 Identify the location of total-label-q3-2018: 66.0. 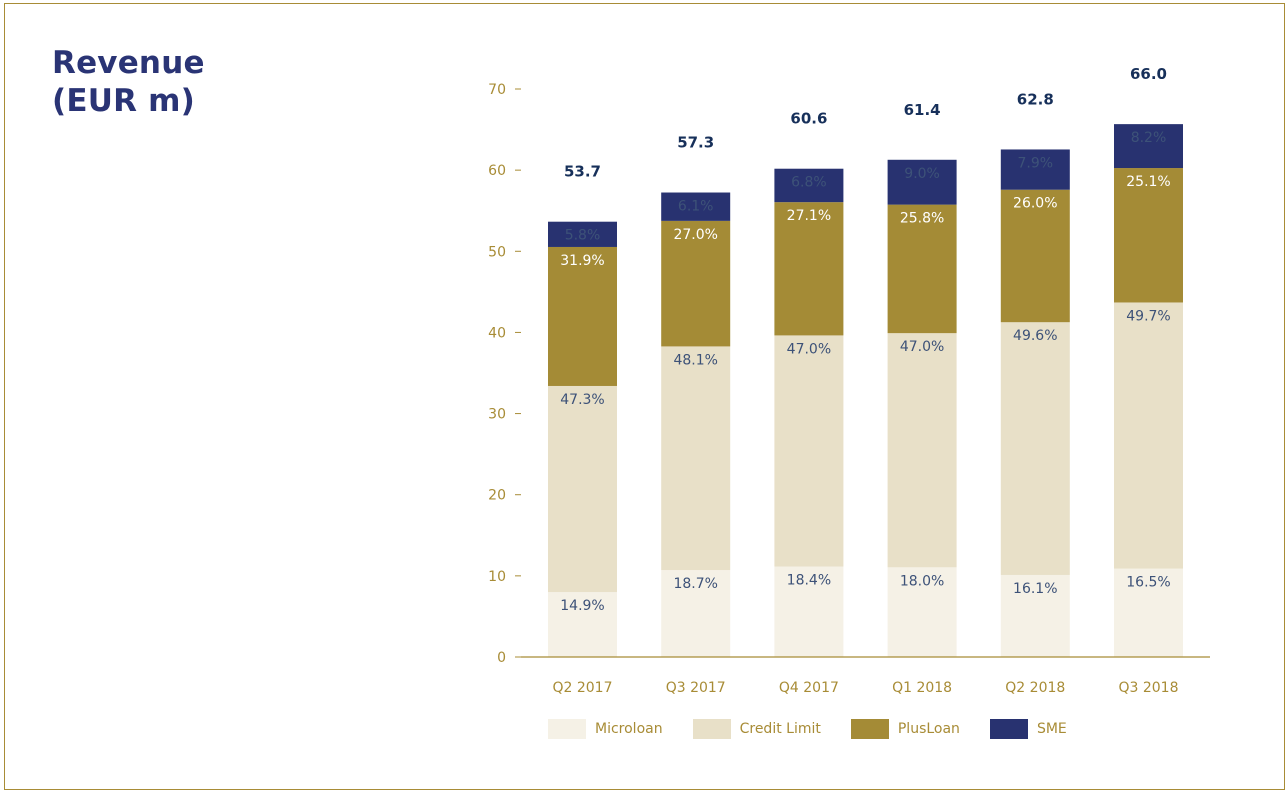
(1148, 74).